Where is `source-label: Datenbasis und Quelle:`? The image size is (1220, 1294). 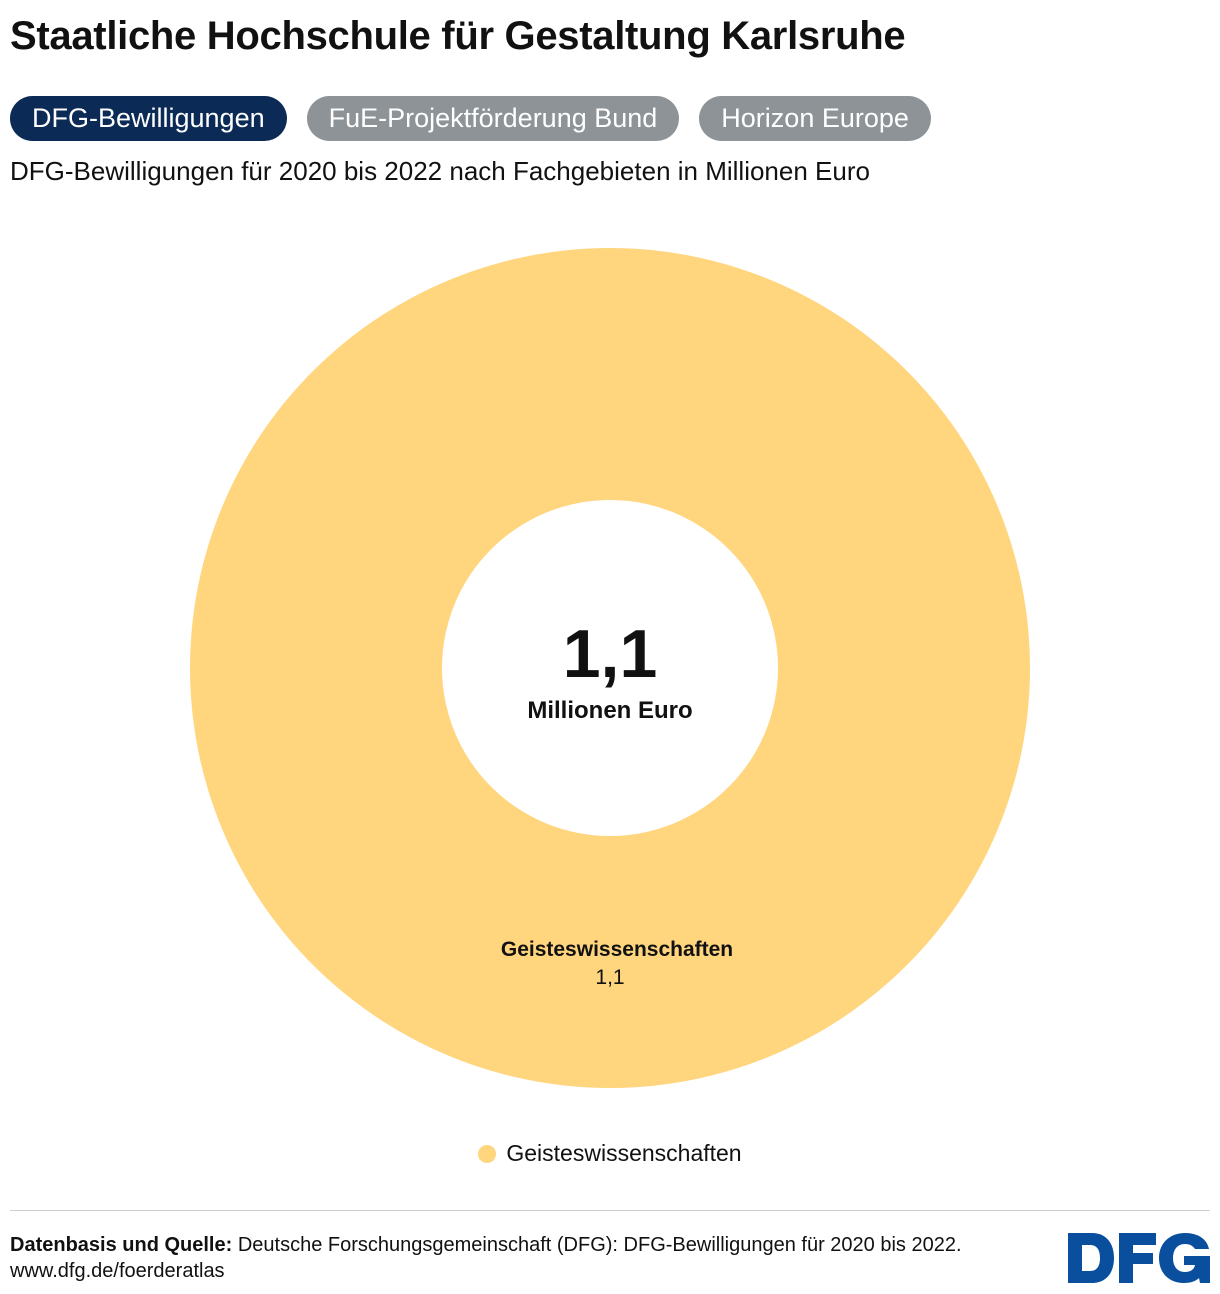
source-label: Datenbasis und Quelle: is located at coordinates (121, 1245).